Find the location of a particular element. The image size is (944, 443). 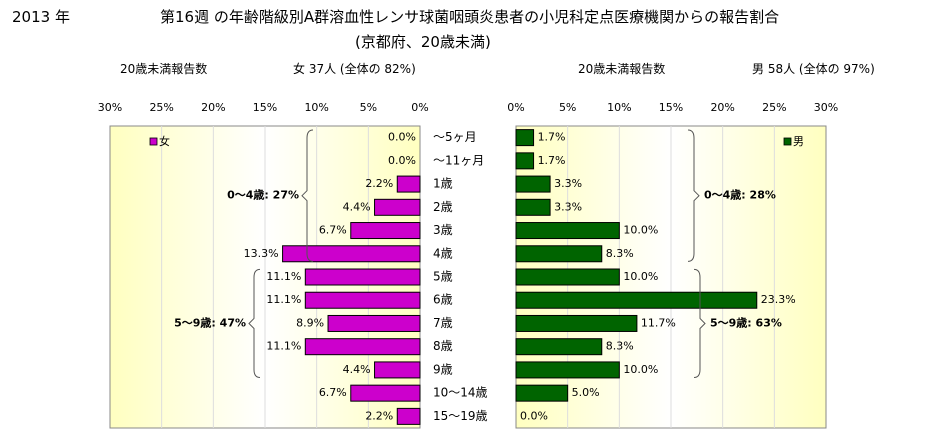

female-group-label: 0〜4歳: 27% is located at coordinates (263, 195).